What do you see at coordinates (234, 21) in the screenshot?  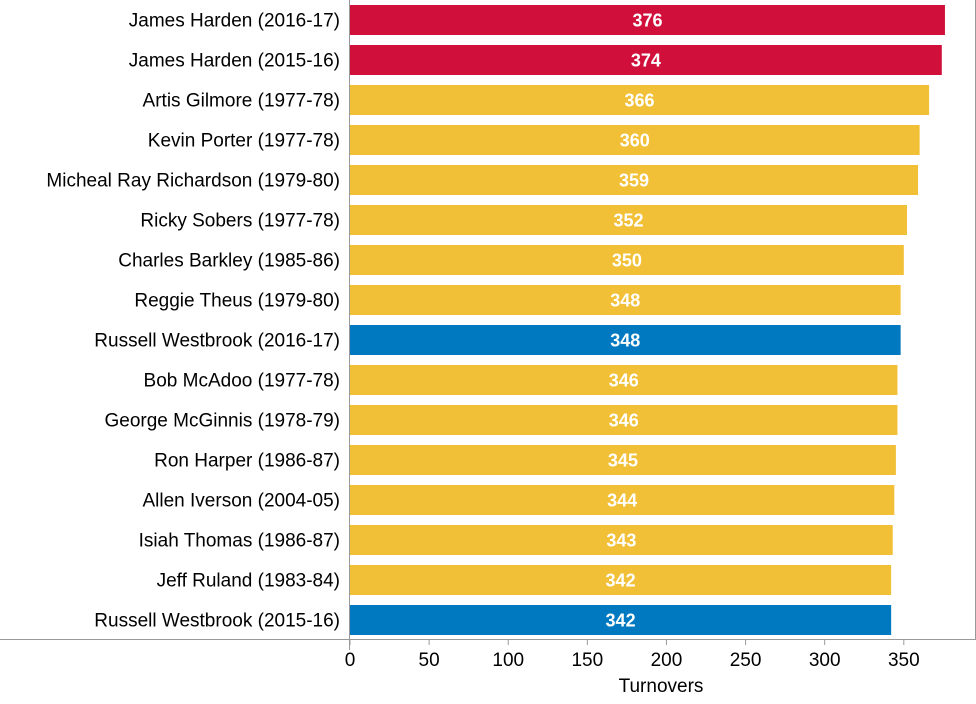 I see `category-label: James Harden (2016-17)` at bounding box center [234, 21].